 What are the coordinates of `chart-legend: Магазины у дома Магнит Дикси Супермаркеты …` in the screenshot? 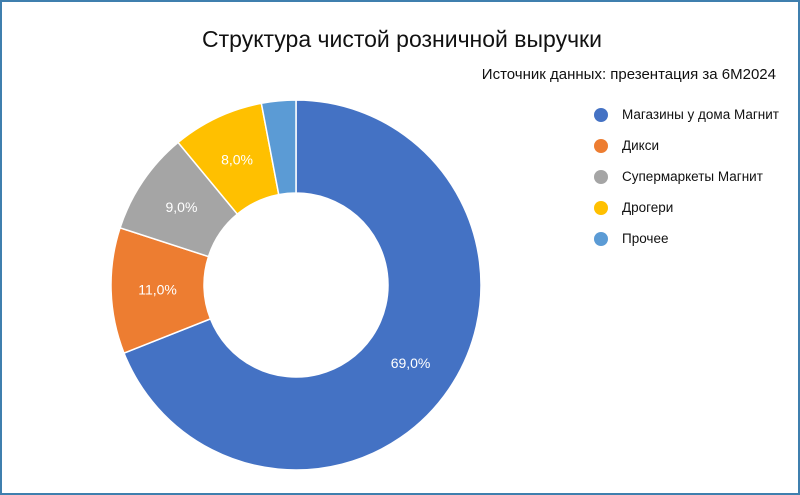 It's located at (686, 176).